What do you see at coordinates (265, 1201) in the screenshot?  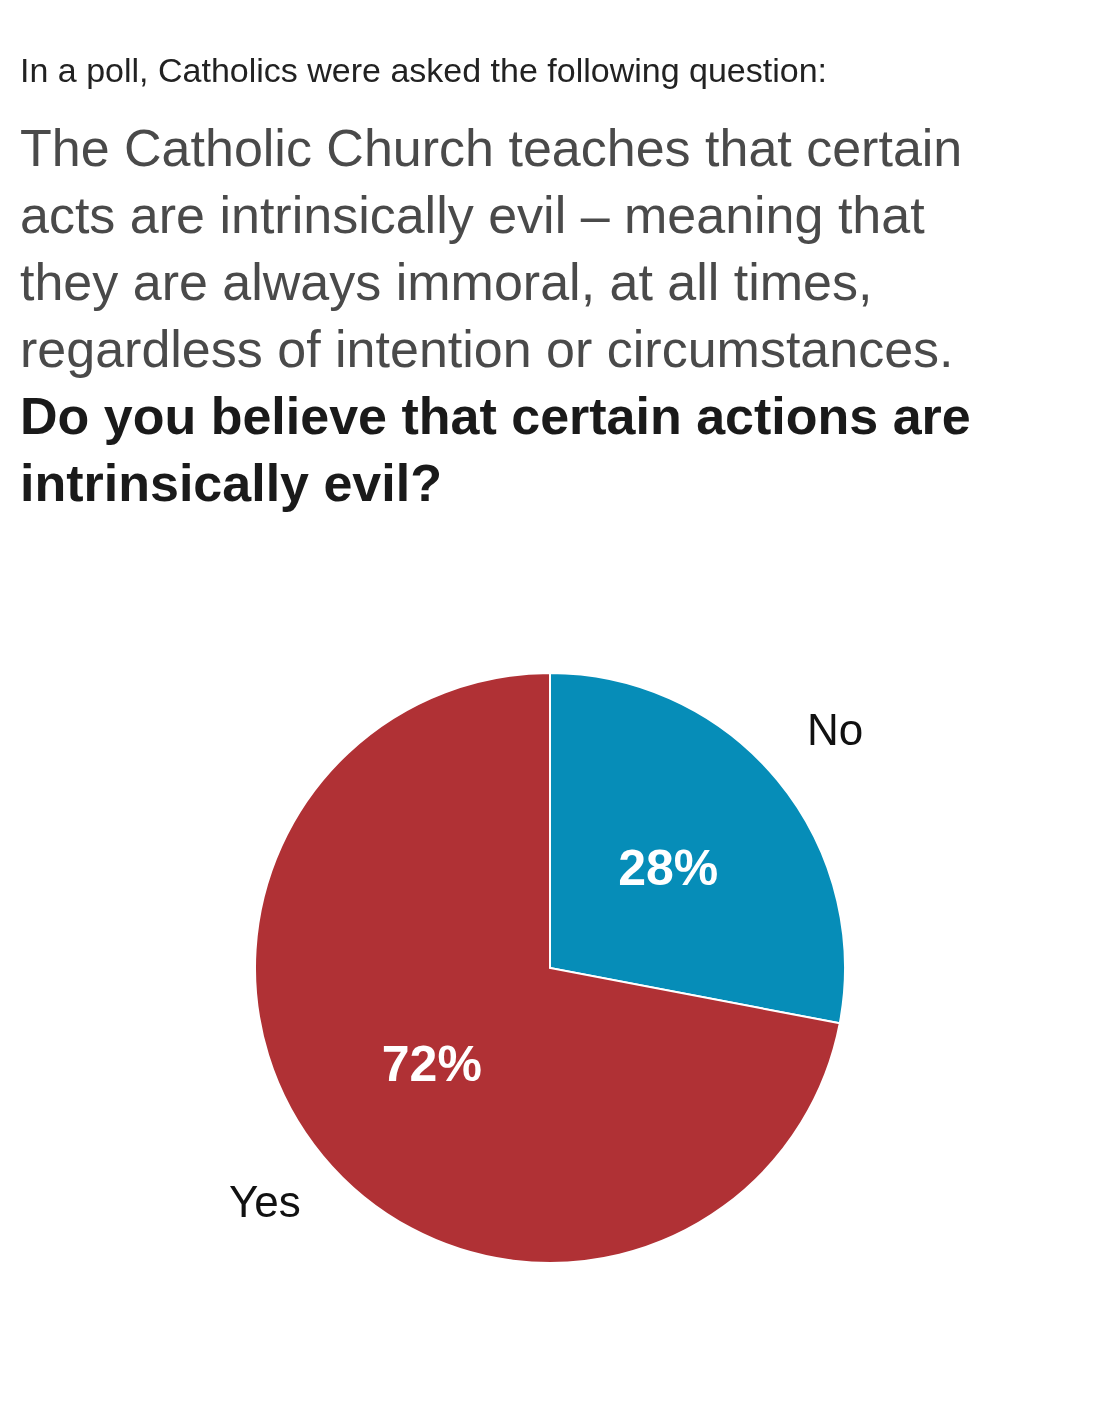 I see `slice-label: Yes` at bounding box center [265, 1201].